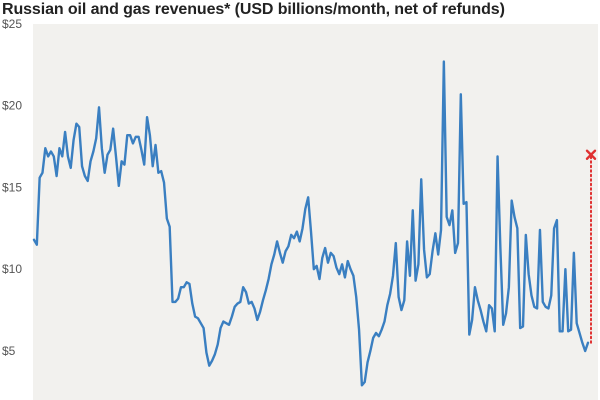 Image resolution: width=600 pixels, height=400 pixels. I want to click on y-tick-label: $10, so click(12, 269).